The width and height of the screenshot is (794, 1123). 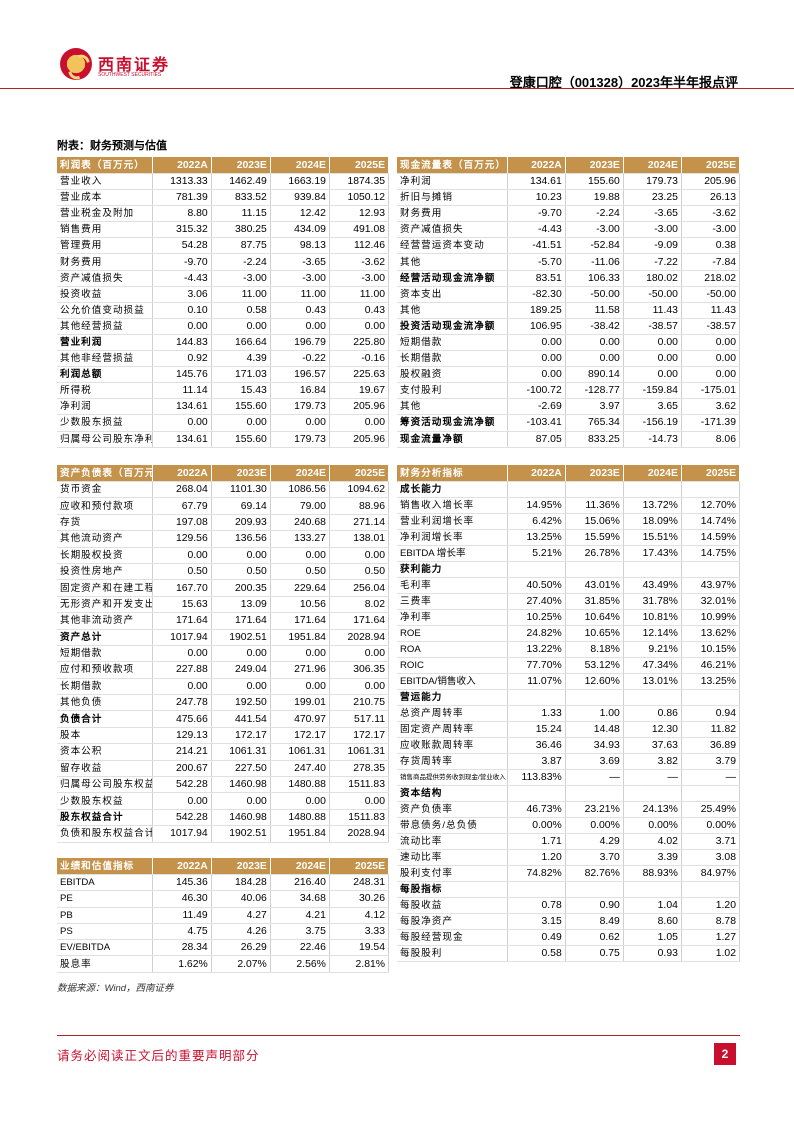 I want to click on table-row: 股利支付率 74.82% 82.76% 88.93% 84.97%, so click(x=569, y=873).